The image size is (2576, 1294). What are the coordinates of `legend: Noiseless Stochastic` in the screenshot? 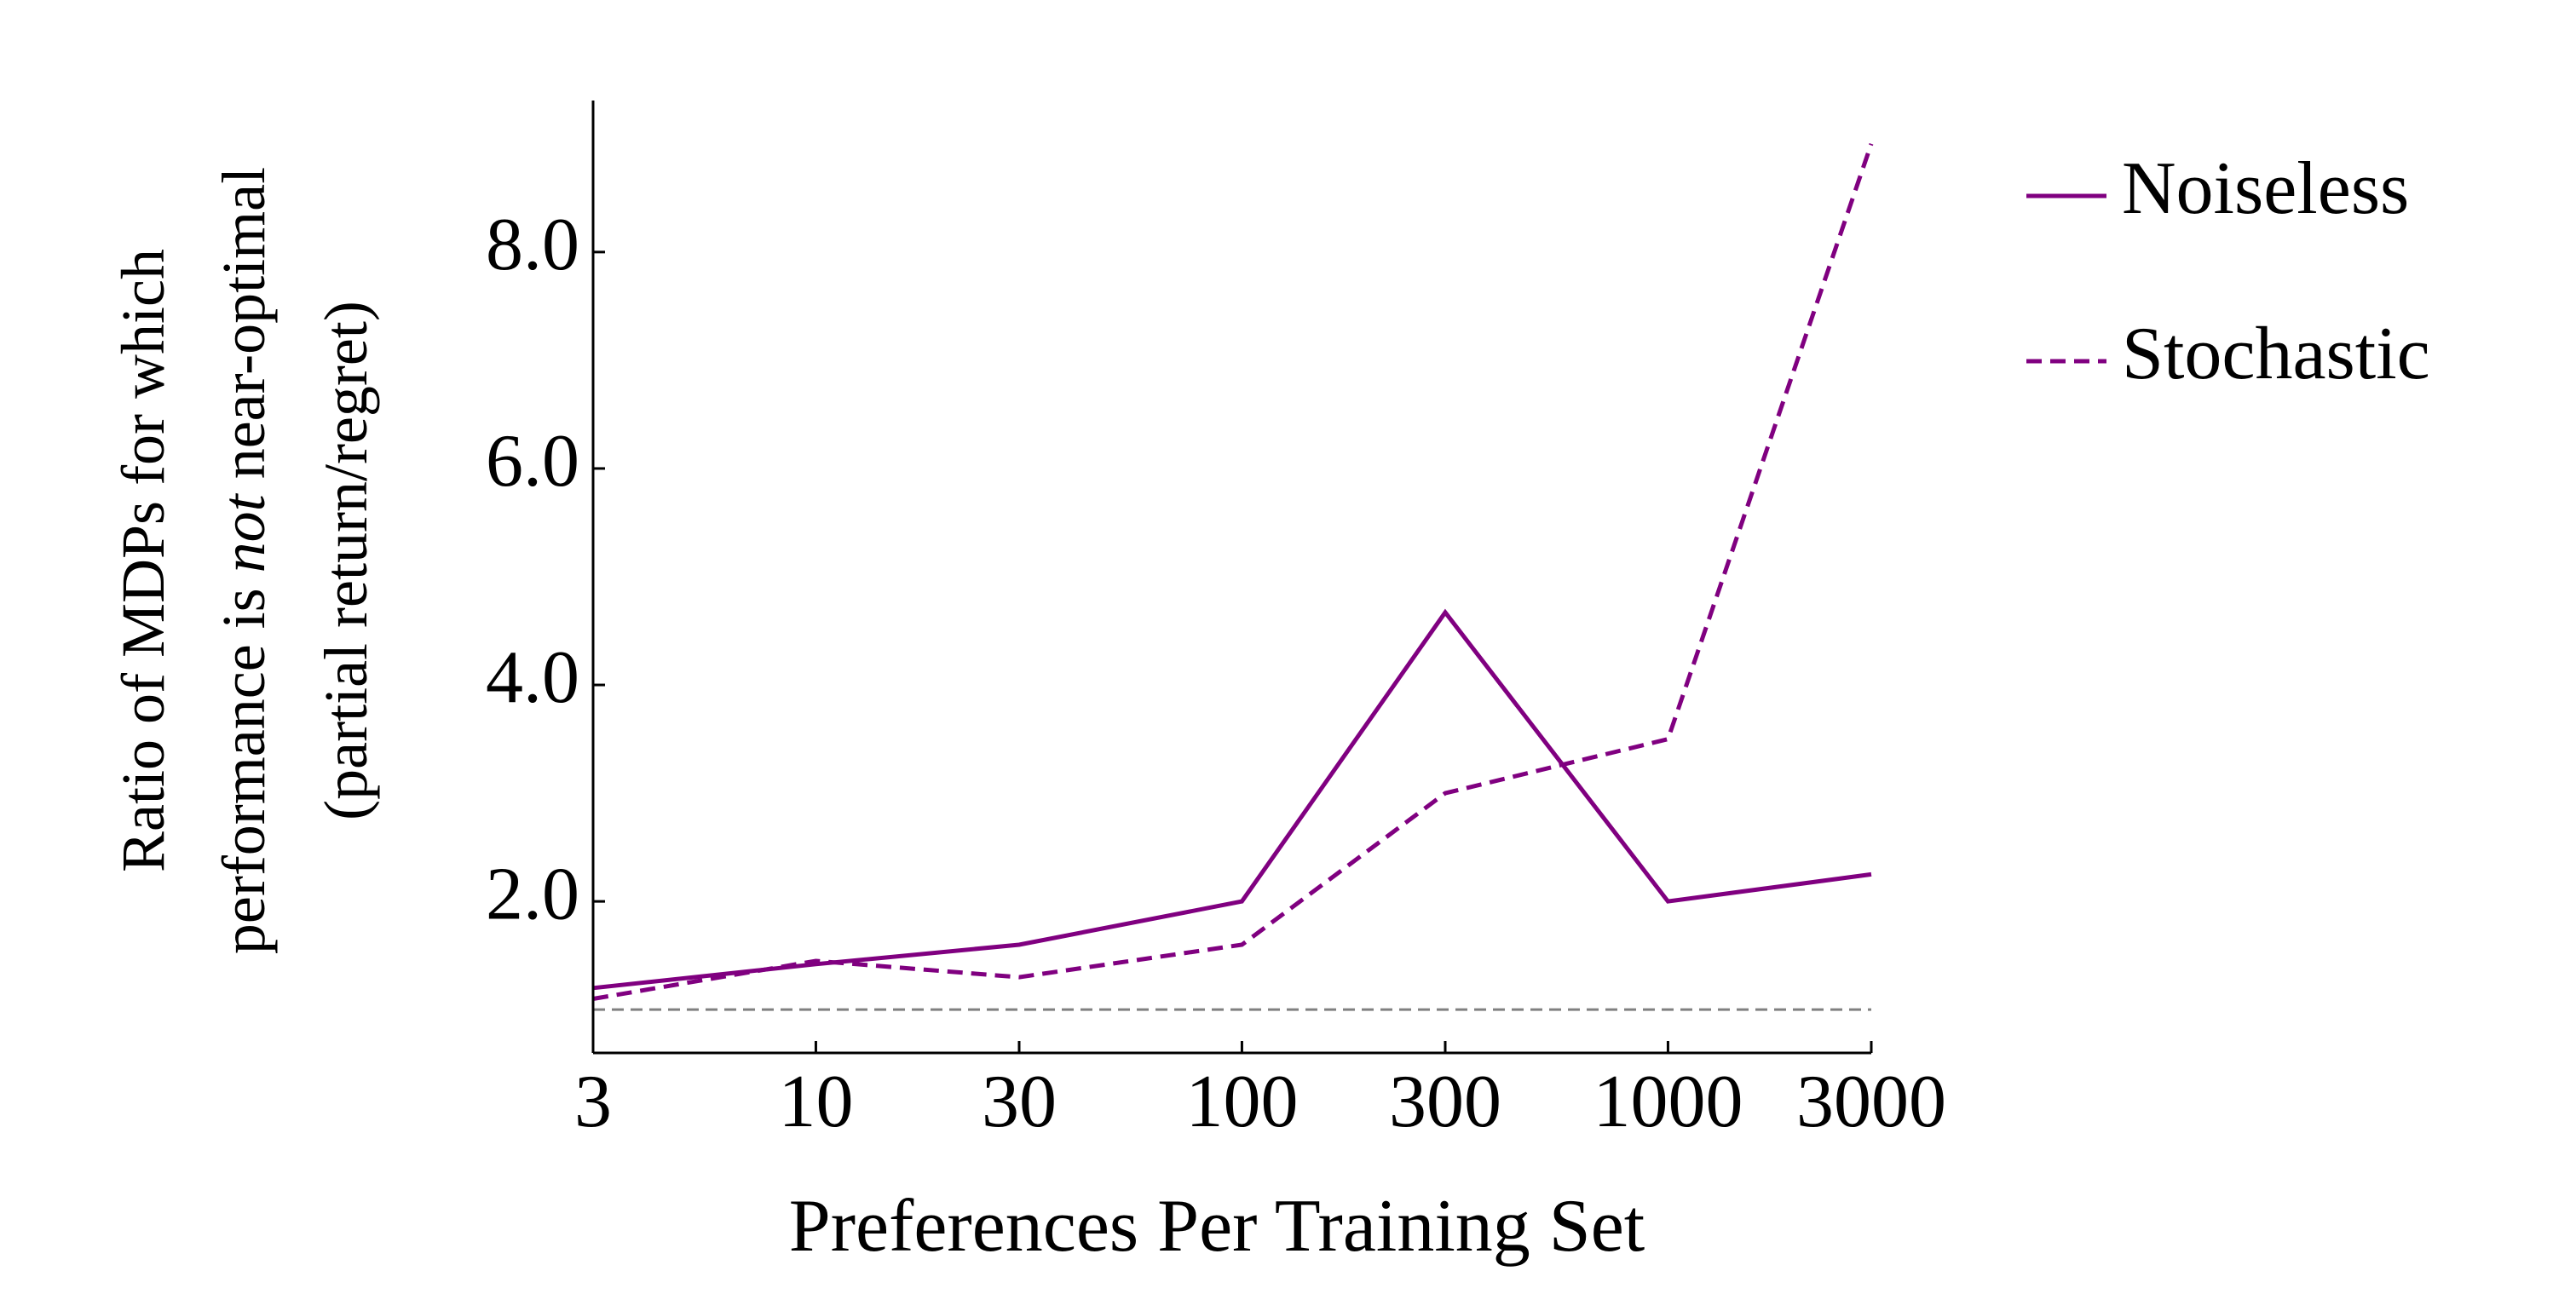 It's located at (2228, 271).